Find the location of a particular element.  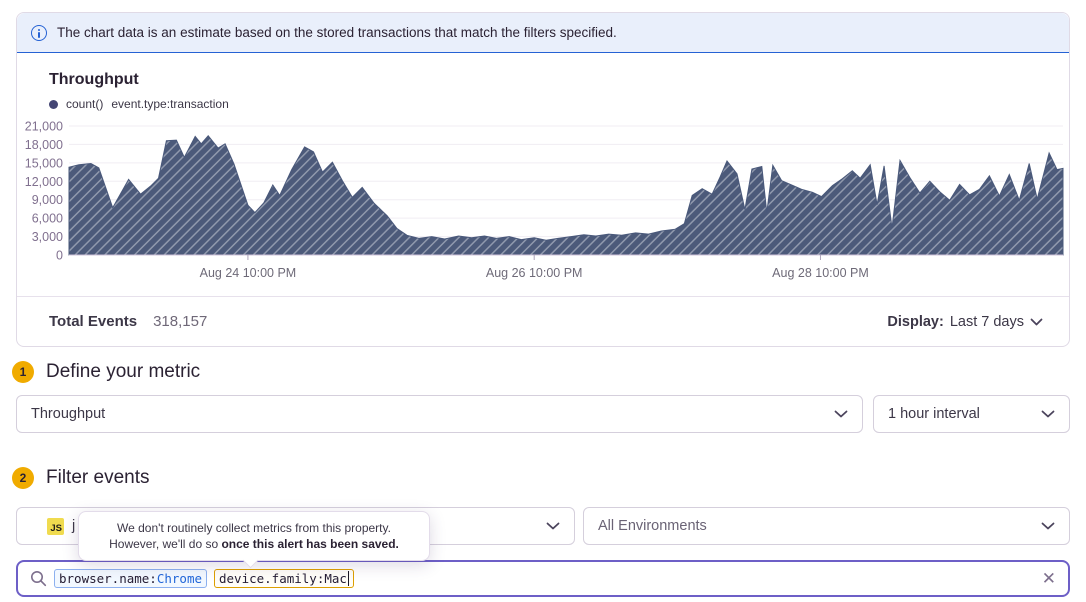

step-2-header: 2 Filter events is located at coordinates (80, 478).